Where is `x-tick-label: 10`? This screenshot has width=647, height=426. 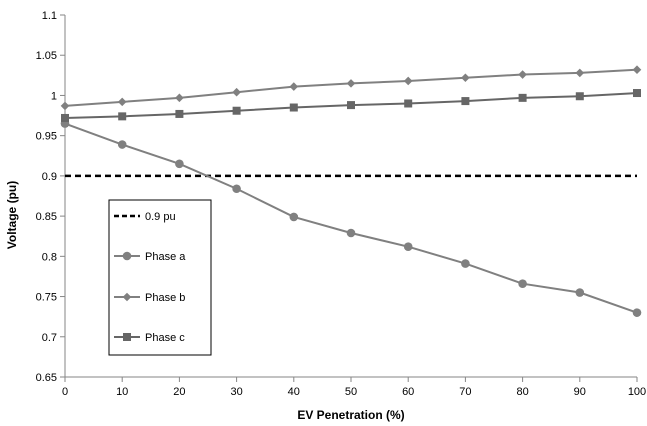 x-tick-label: 10 is located at coordinates (122, 392).